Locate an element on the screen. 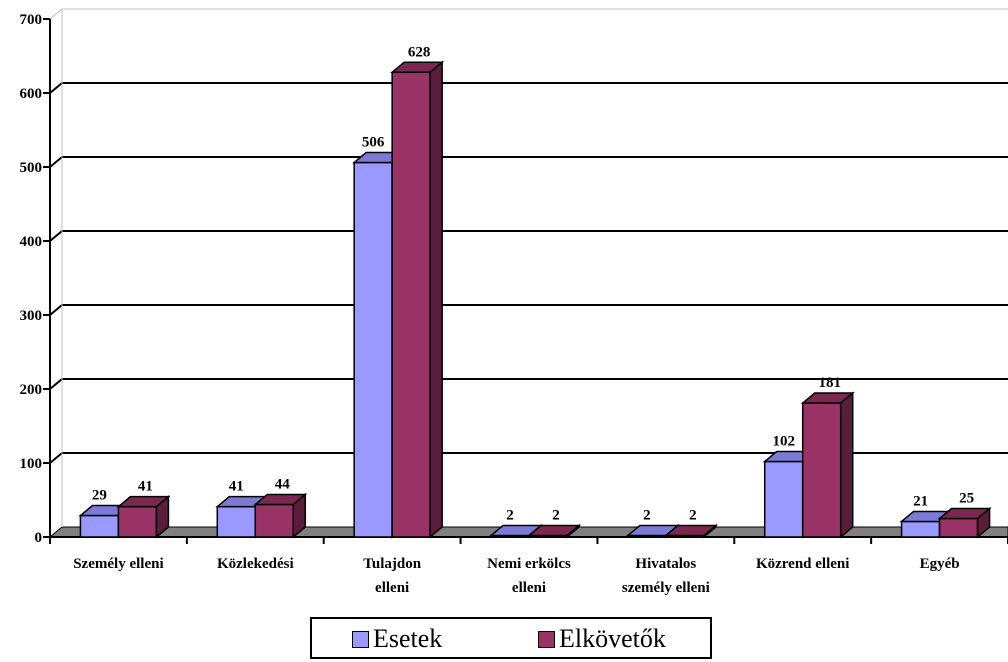 The image size is (1008, 662). bar-esetek-kozrend-elleni-front is located at coordinates (783, 499).